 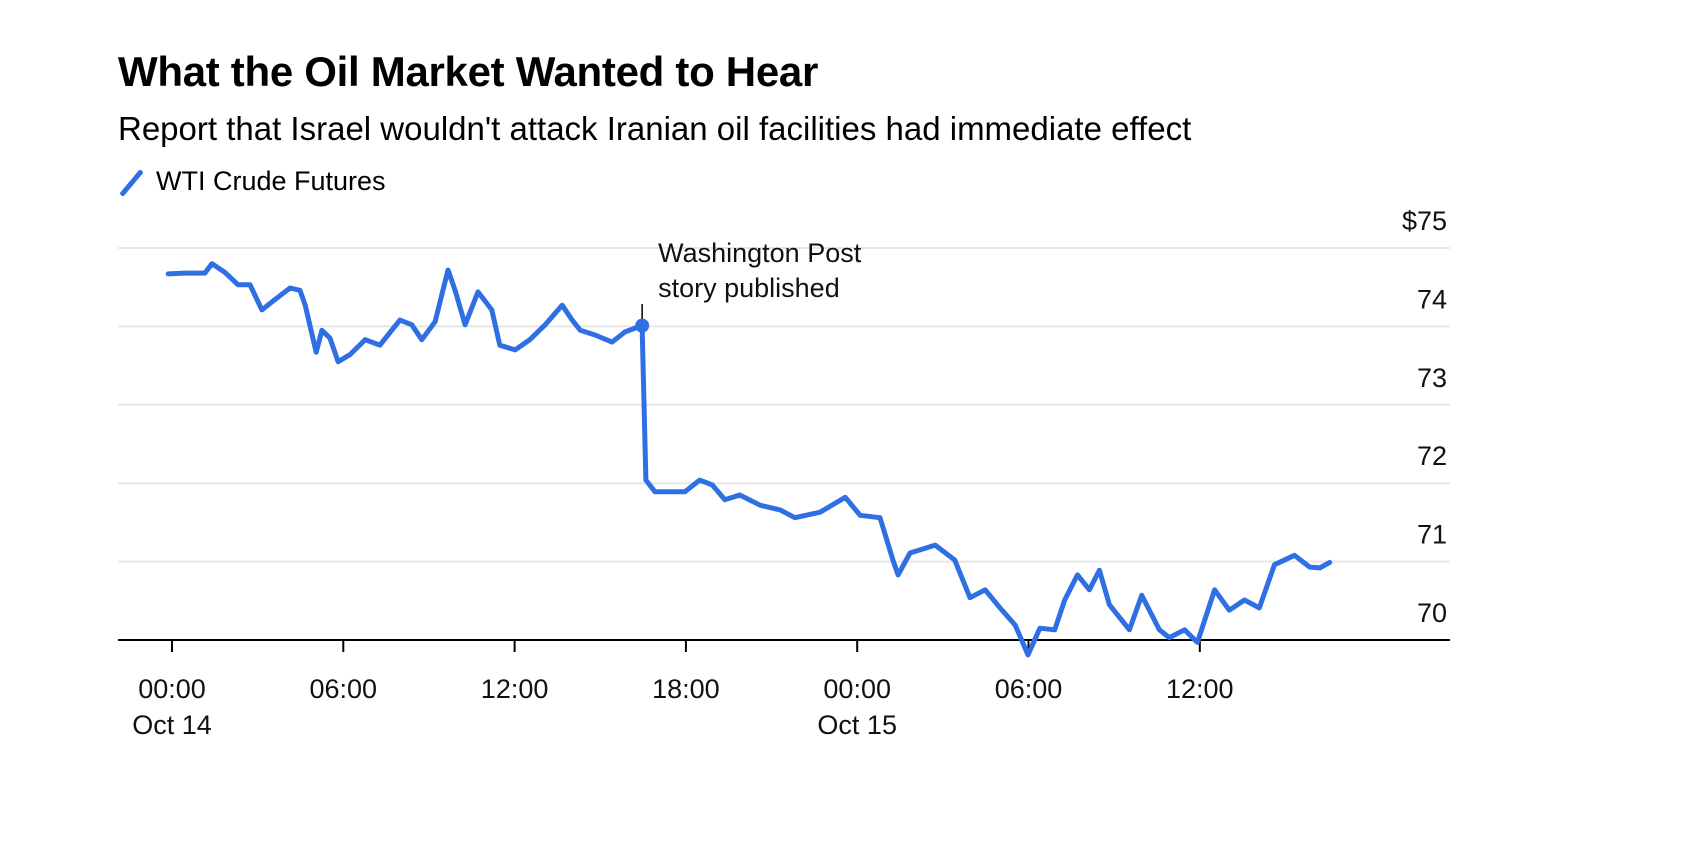 I want to click on y-tick-label: 72, so click(x=1432, y=456).